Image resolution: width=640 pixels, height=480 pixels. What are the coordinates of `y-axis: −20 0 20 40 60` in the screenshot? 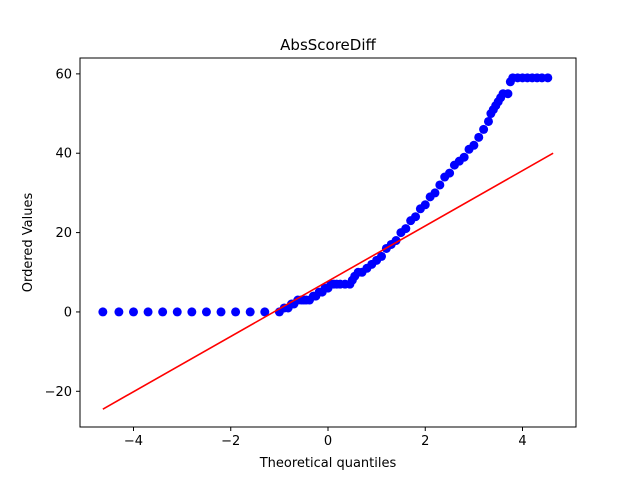 It's located at (62, 233).